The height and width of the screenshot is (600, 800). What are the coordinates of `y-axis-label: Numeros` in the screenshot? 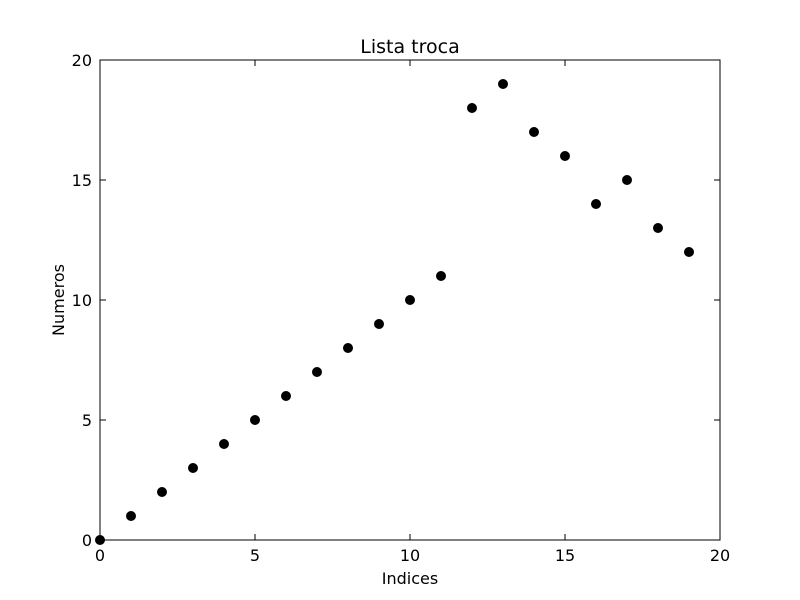 It's located at (58, 300).